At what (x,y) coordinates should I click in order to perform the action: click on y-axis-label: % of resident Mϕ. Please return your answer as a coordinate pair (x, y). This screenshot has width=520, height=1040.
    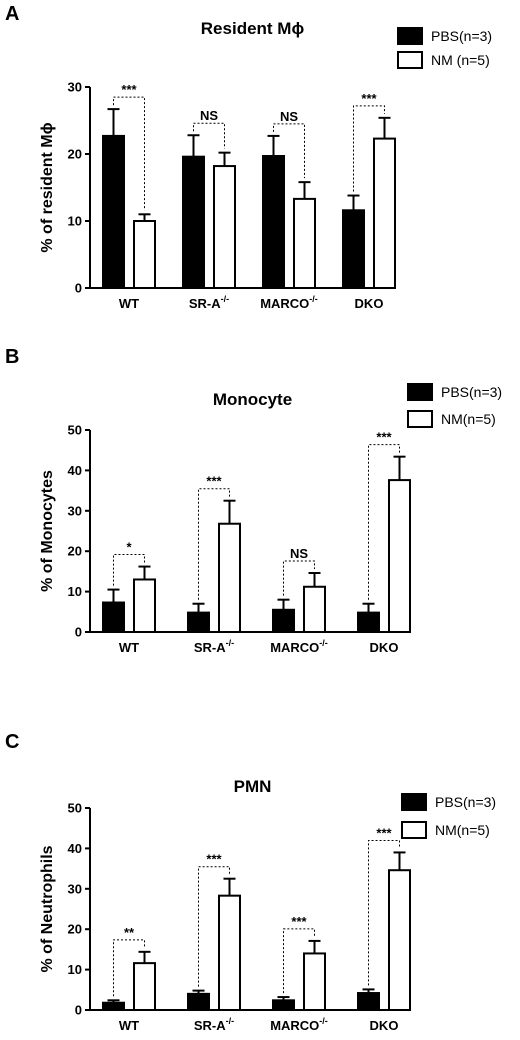
    Looking at the image, I should click on (47, 187).